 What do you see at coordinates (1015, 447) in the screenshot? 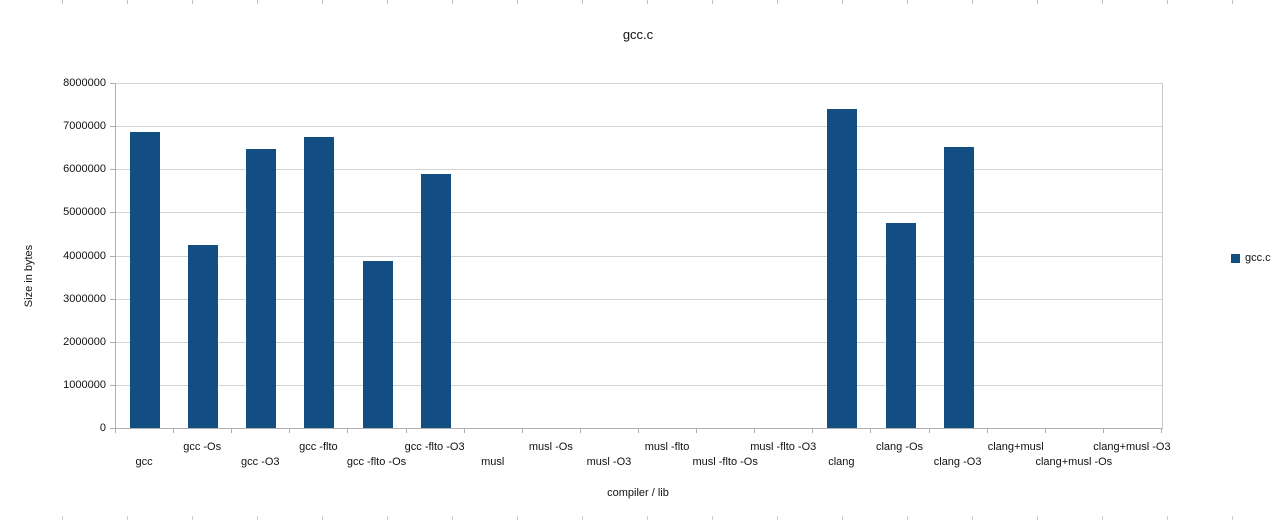
I see `x-category-label-clang+musl: clang+musl` at bounding box center [1015, 447].